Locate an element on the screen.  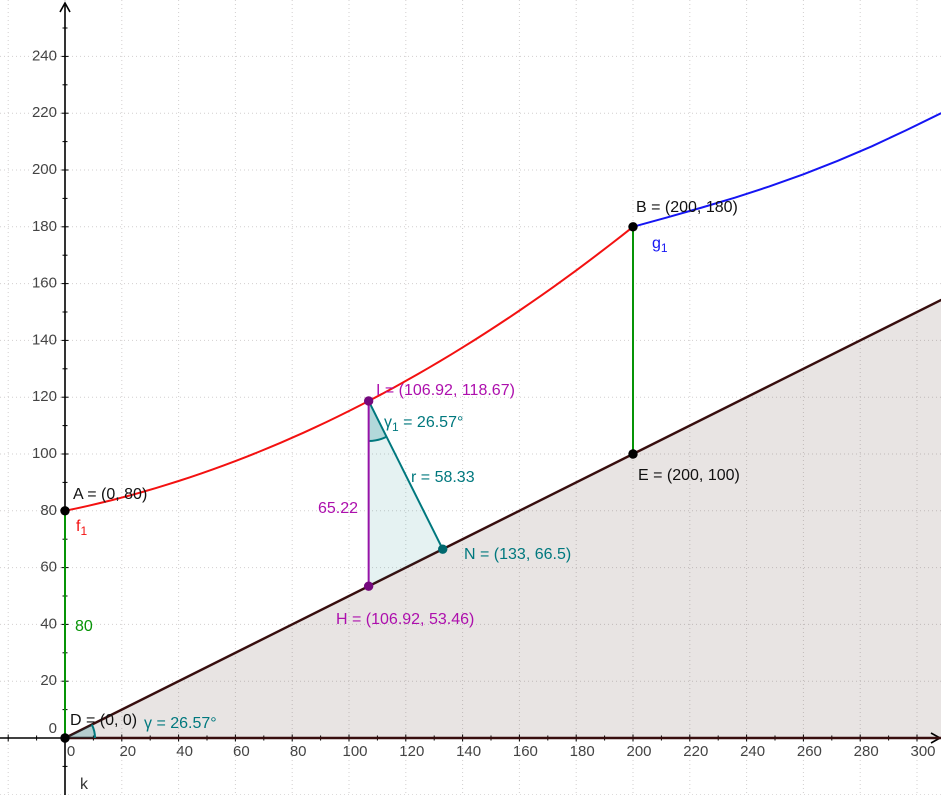
y-tick-label: 220 is located at coordinates (44, 112).